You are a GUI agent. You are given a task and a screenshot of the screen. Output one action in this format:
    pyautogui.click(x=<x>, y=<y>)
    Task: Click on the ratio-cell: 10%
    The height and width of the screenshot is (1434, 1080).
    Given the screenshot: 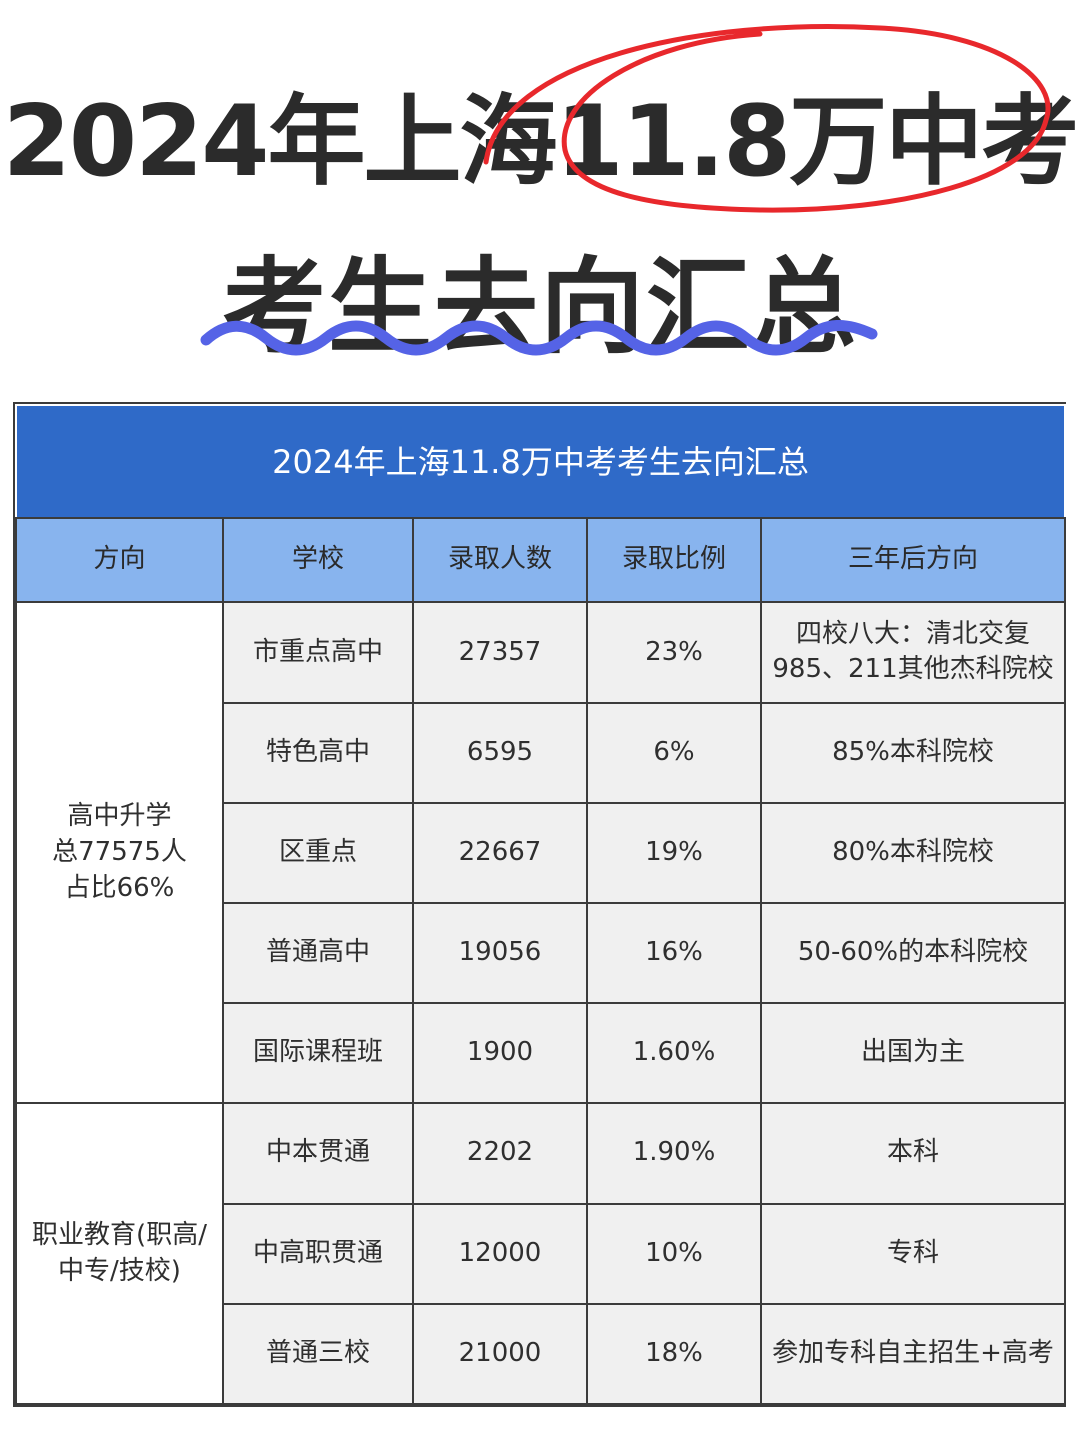 What is the action you would take?
    pyautogui.click(x=674, y=1253)
    